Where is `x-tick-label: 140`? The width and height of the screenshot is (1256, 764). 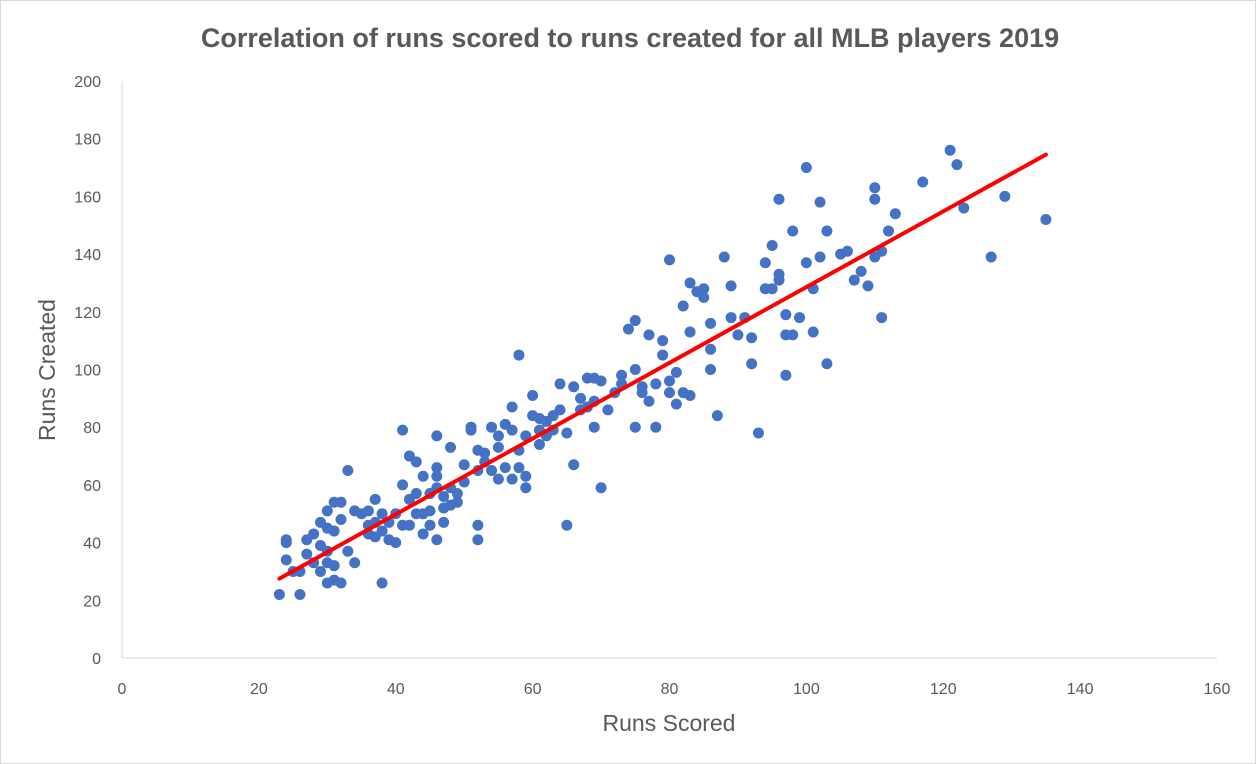 x-tick-label: 140 is located at coordinates (1080, 689).